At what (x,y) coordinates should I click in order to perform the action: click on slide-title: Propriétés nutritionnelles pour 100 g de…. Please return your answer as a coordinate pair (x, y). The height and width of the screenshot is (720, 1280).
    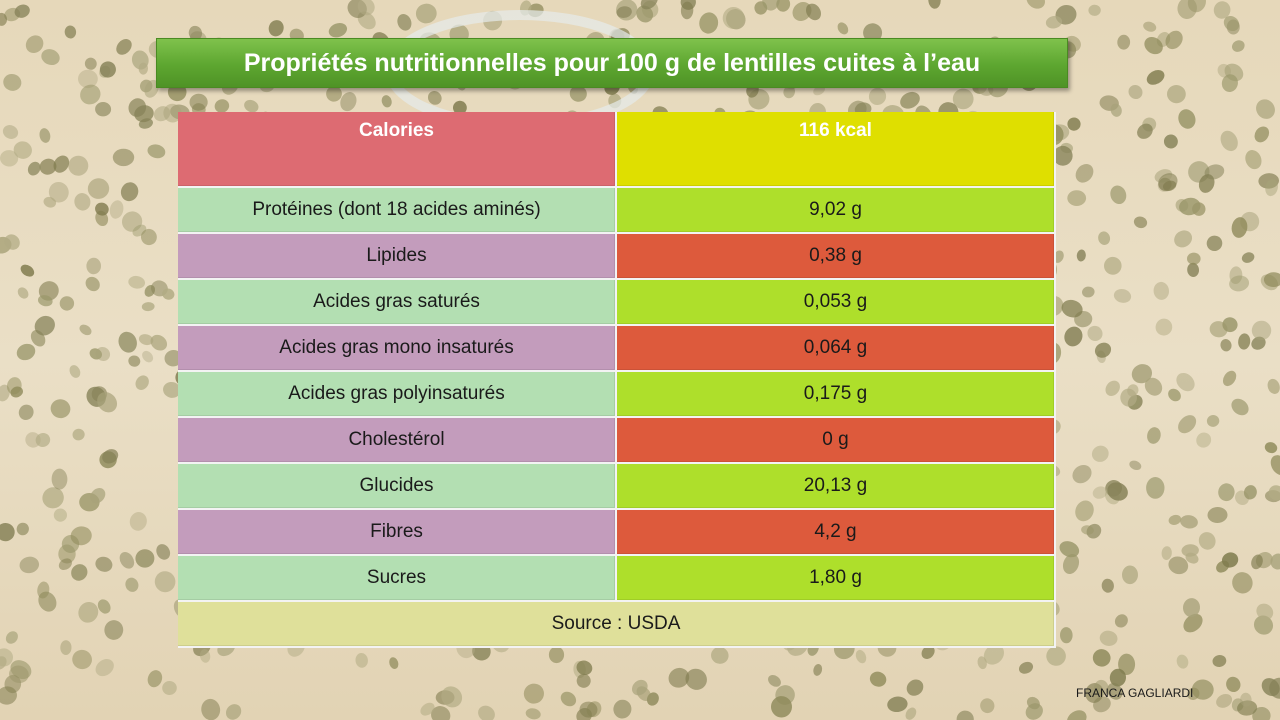
    Looking at the image, I should click on (612, 63).